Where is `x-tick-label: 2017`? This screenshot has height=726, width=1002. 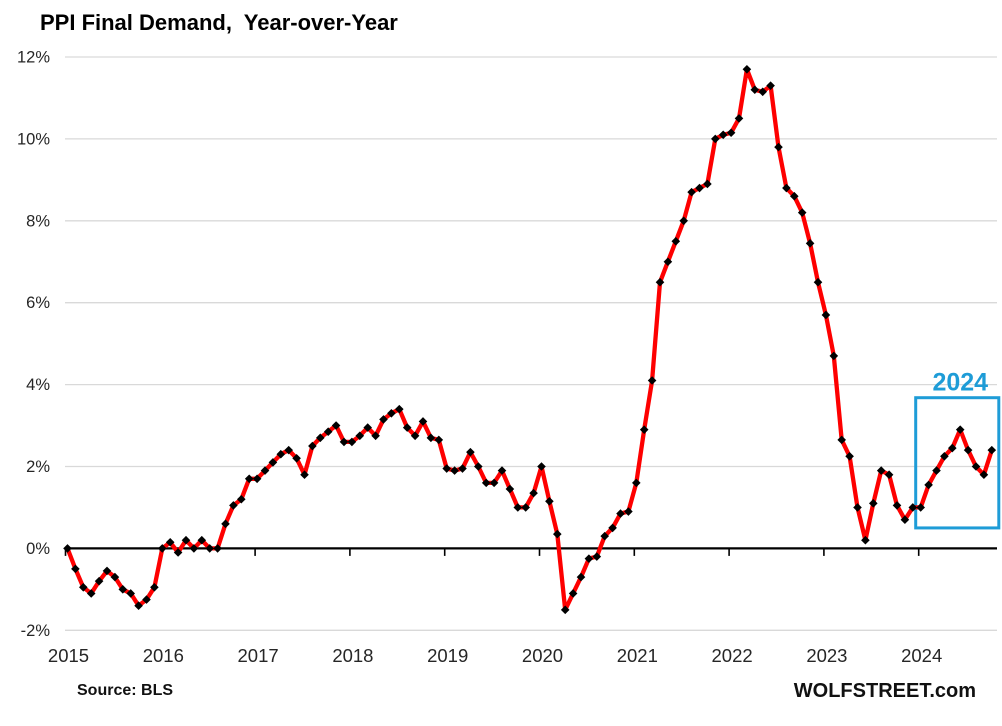
x-tick-label: 2017 is located at coordinates (258, 655).